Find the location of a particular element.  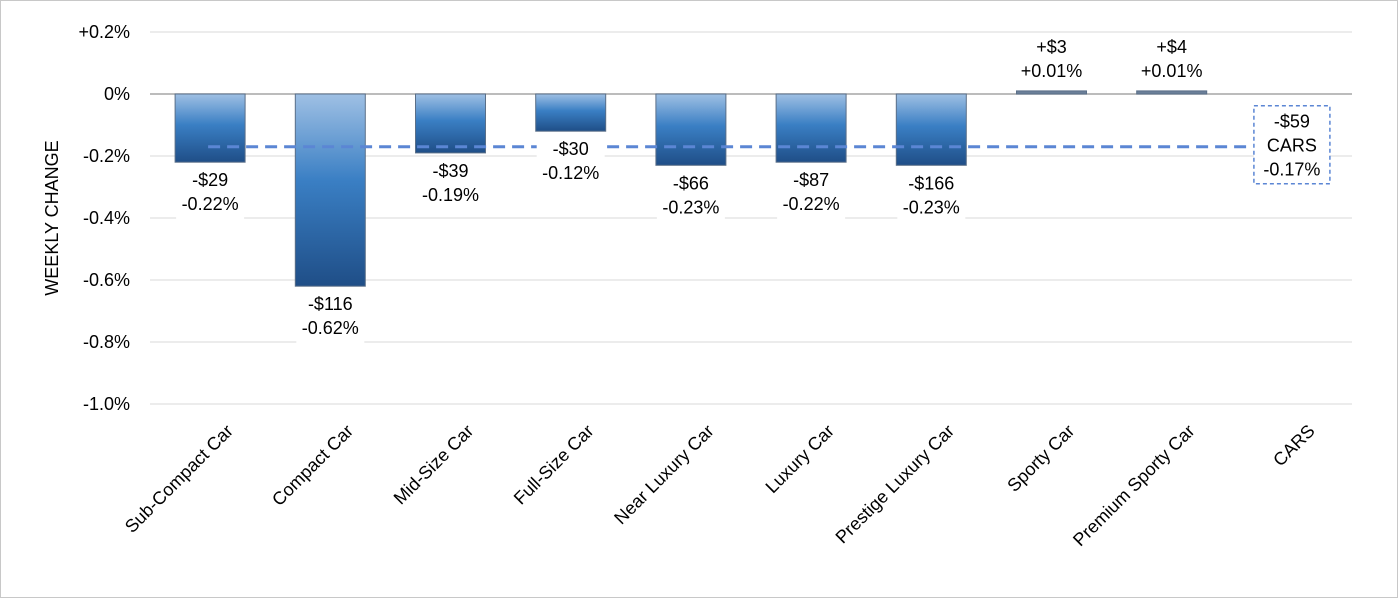

category-label: CARS is located at coordinates (1294, 446).